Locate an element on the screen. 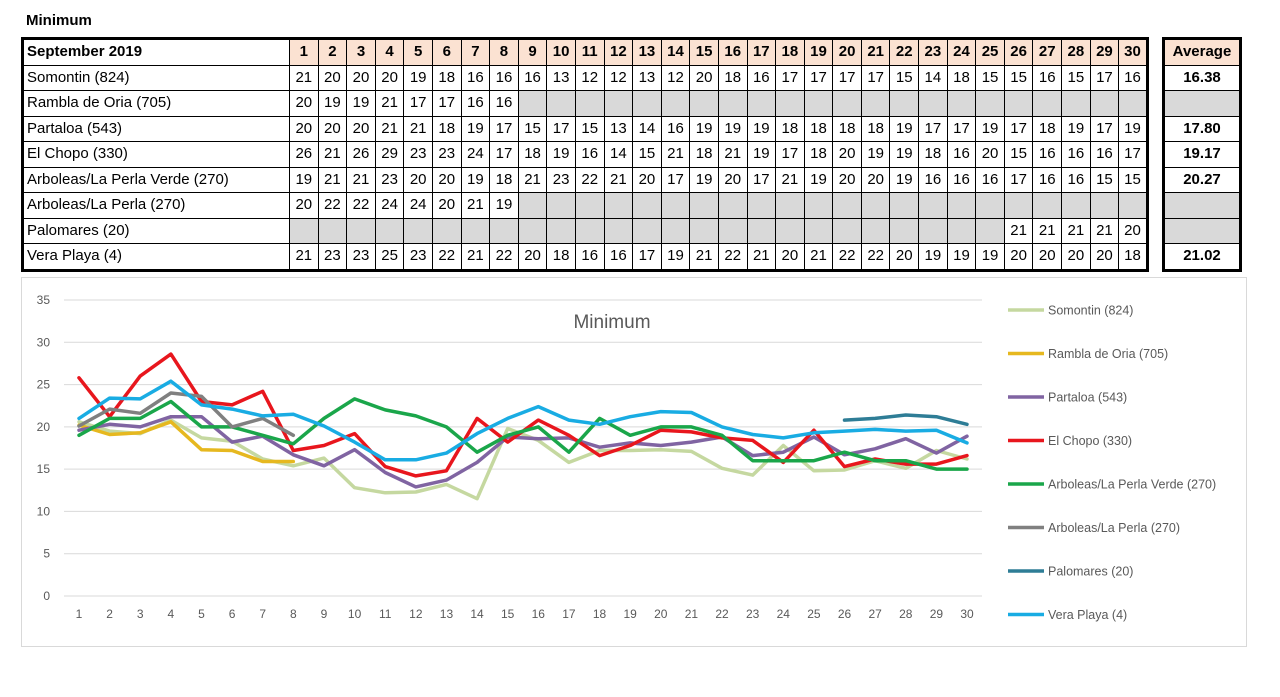  temperature-cell: 13 is located at coordinates (561, 77).